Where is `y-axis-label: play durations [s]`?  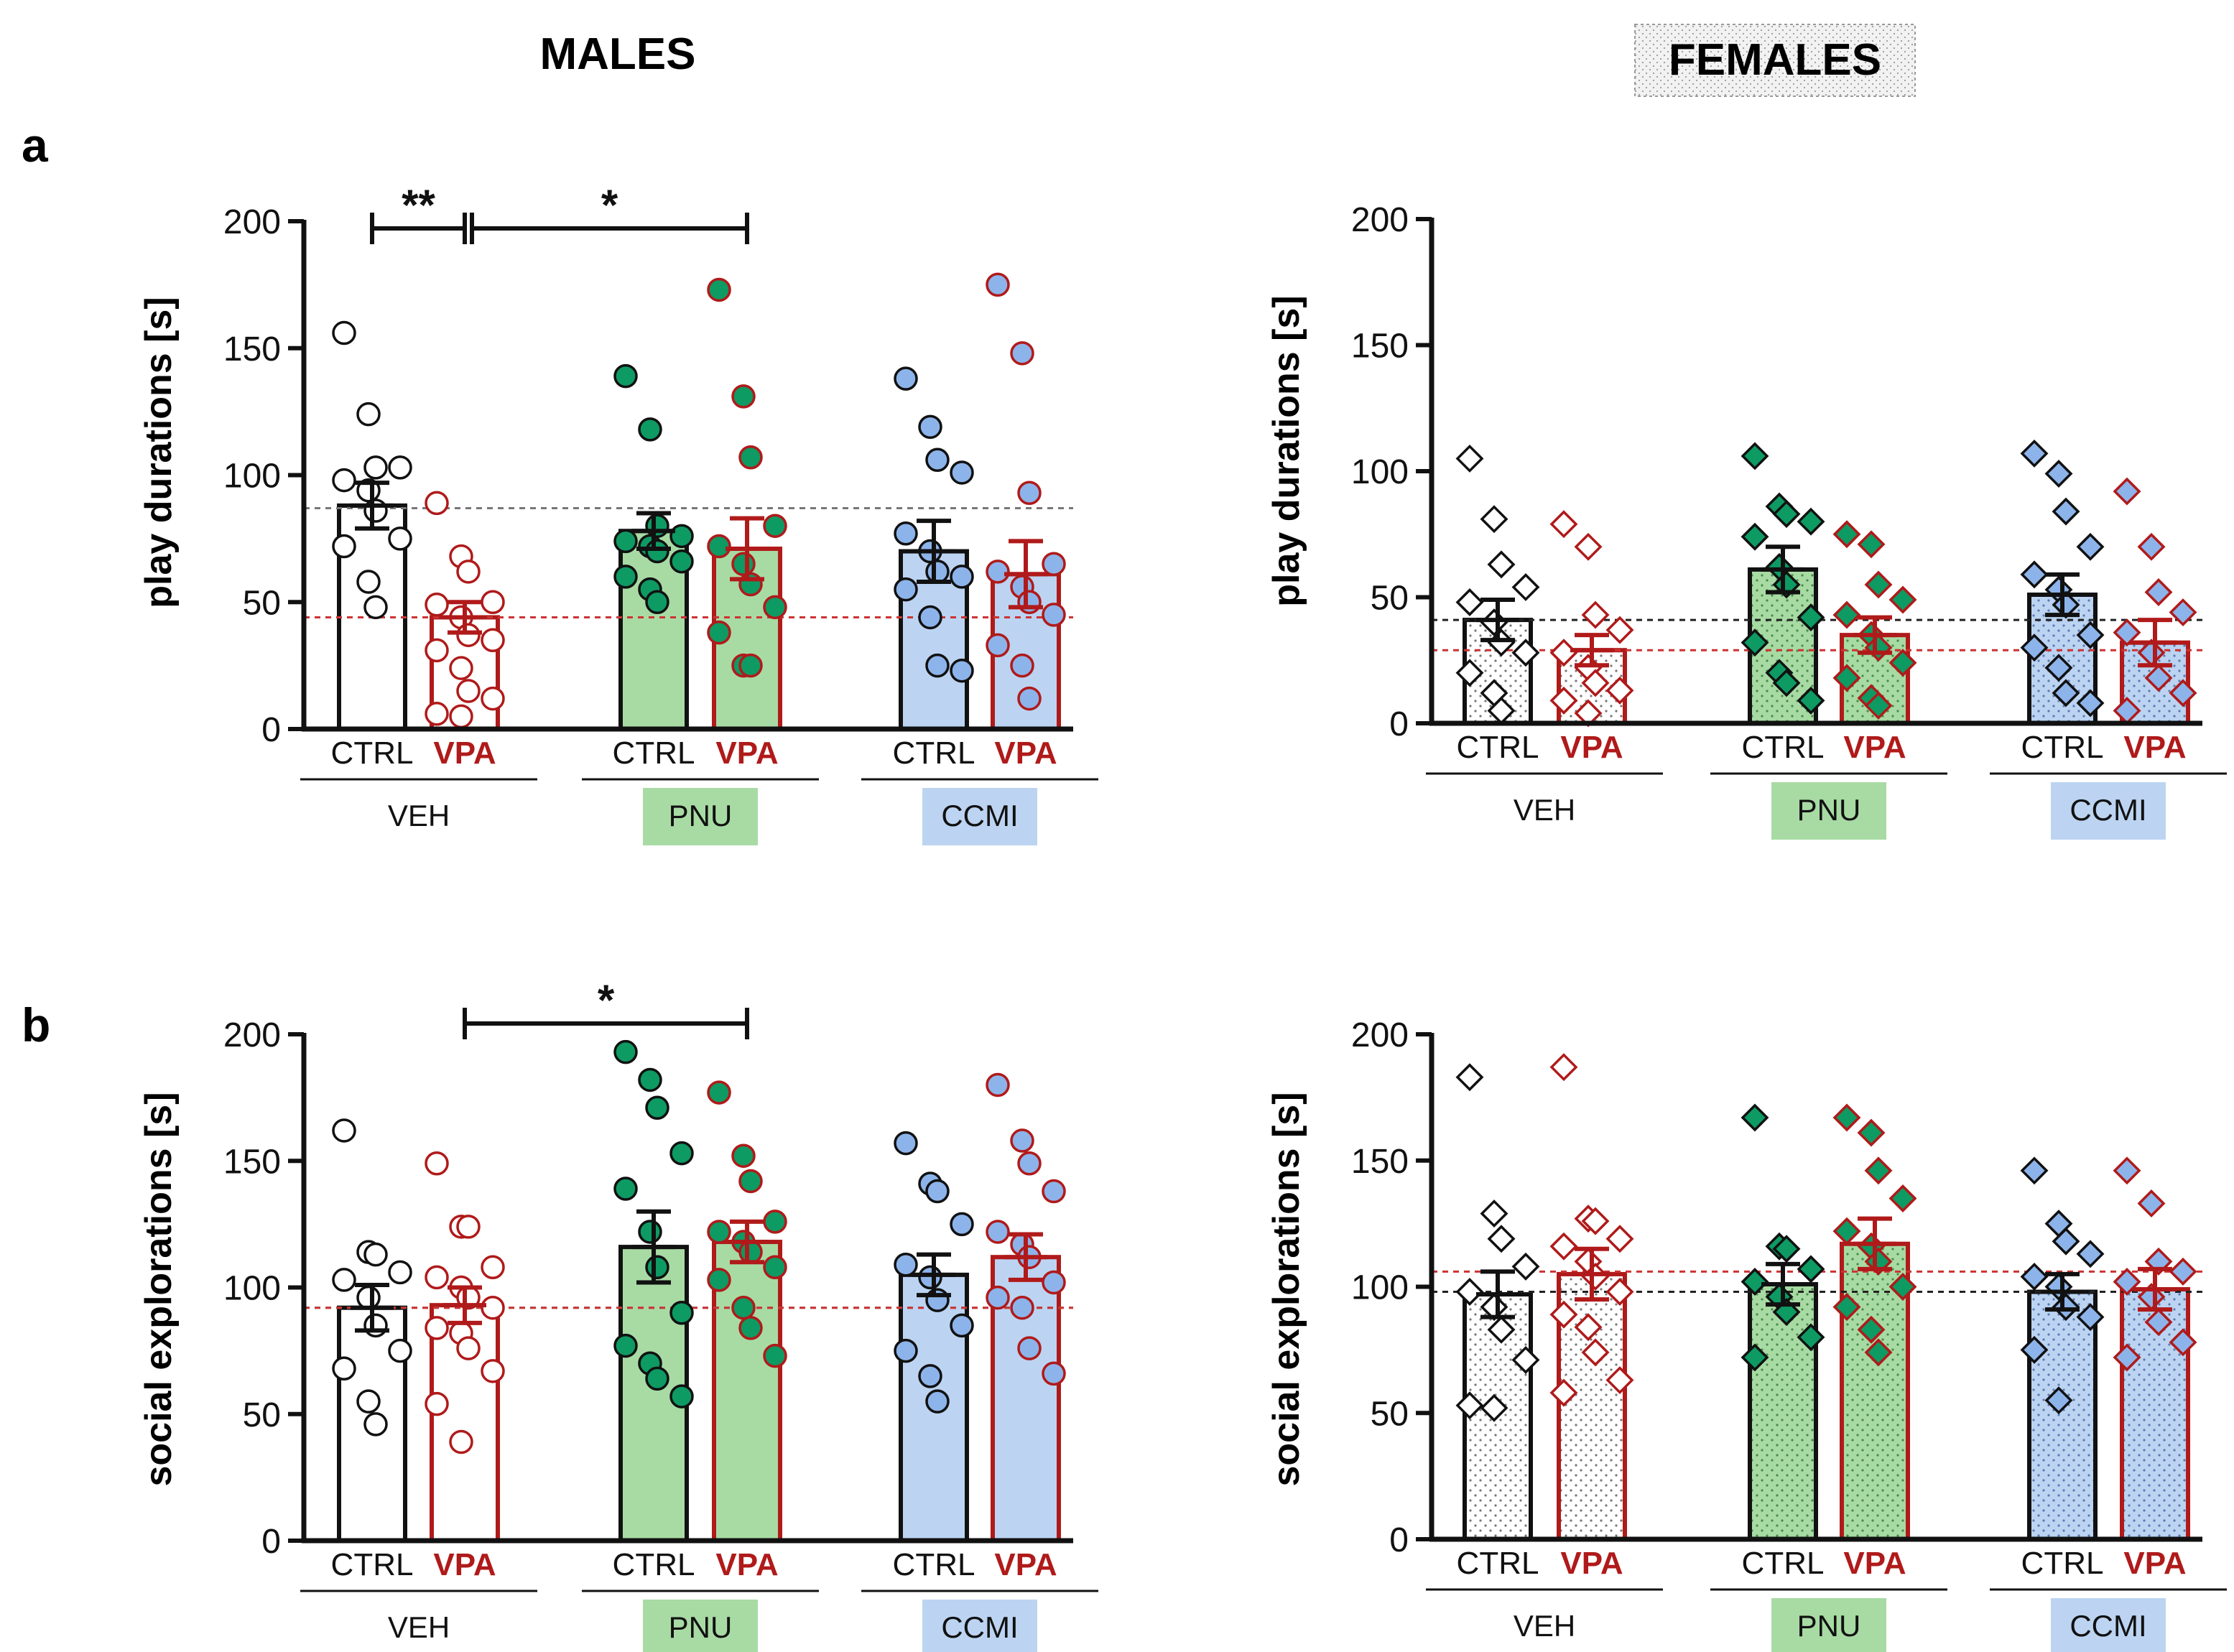
y-axis-label: play durations [s] is located at coordinates (1286, 451).